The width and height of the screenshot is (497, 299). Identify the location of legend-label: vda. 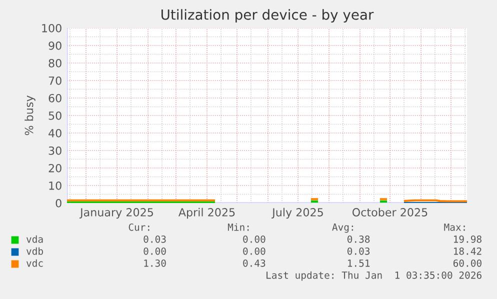
(34, 239).